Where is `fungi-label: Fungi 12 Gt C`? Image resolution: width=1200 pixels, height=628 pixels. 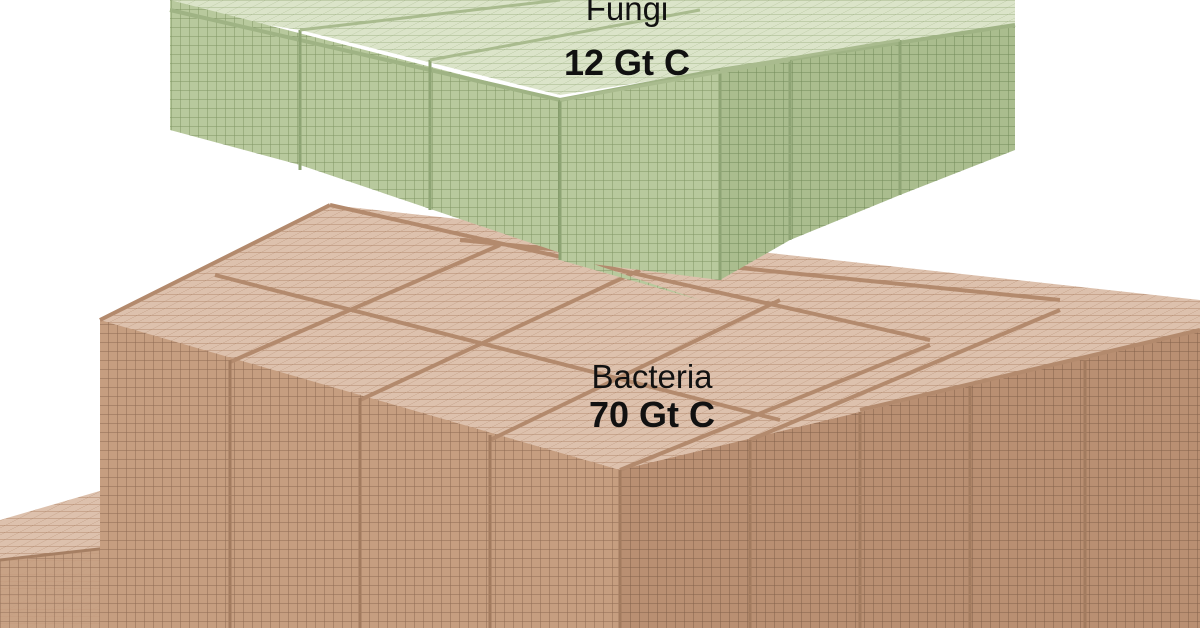
fungi-label: Fungi 12 Gt C is located at coordinates (627, 41).